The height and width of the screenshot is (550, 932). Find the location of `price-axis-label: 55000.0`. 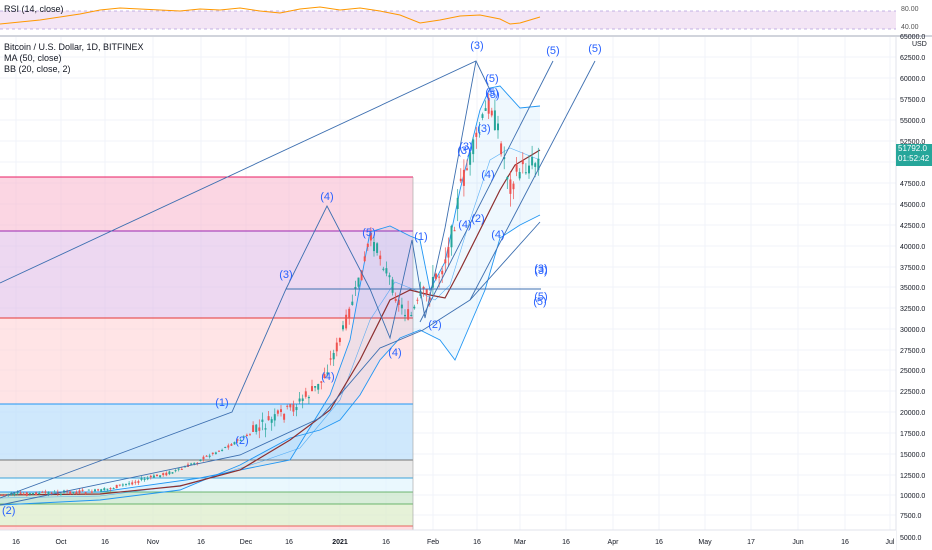

price-axis-label: 55000.0 is located at coordinates (912, 121).